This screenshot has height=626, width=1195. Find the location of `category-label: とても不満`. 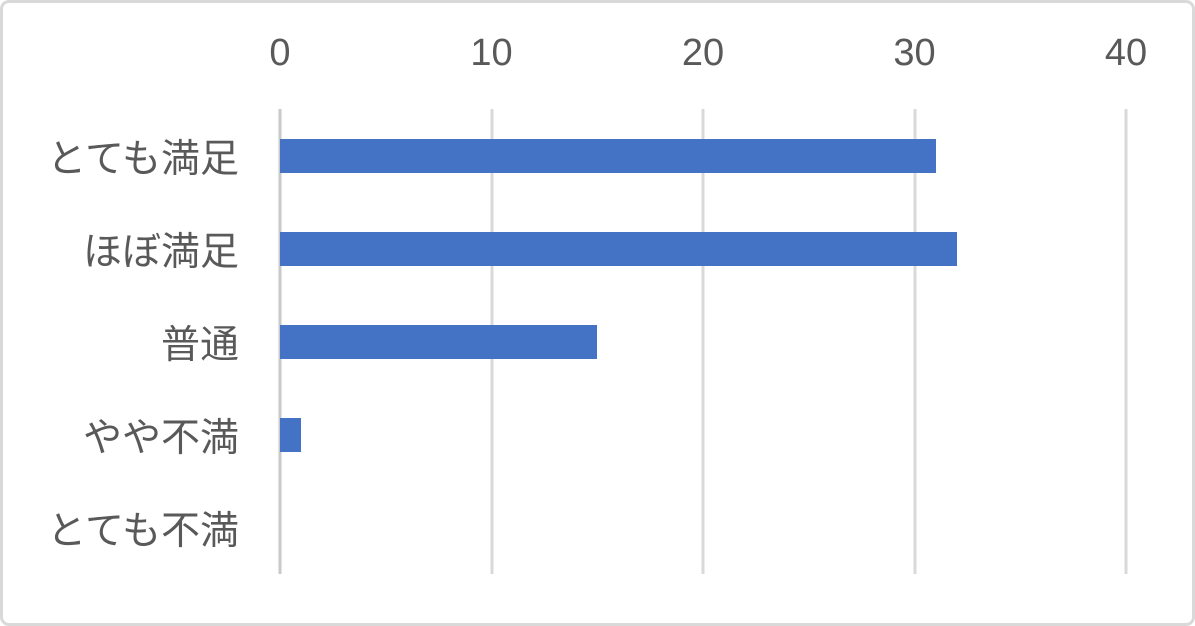

category-label: とても不満 is located at coordinates (143, 531).